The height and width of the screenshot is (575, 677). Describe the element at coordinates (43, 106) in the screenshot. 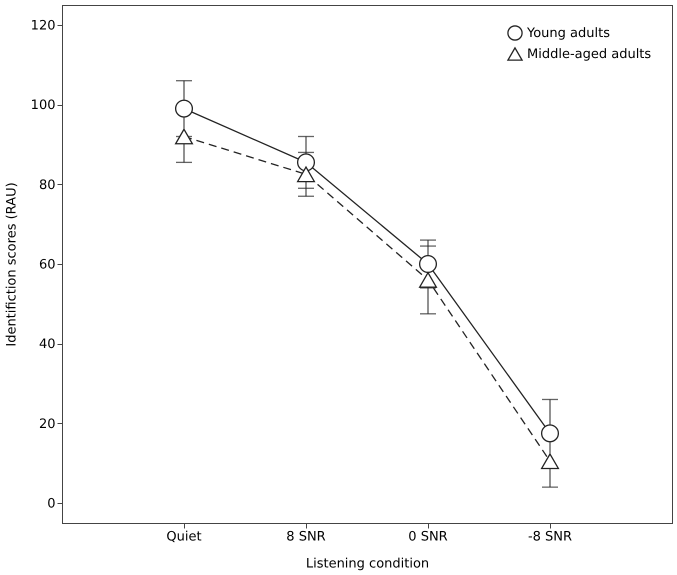

I see `y-tick-label: 100` at that location.